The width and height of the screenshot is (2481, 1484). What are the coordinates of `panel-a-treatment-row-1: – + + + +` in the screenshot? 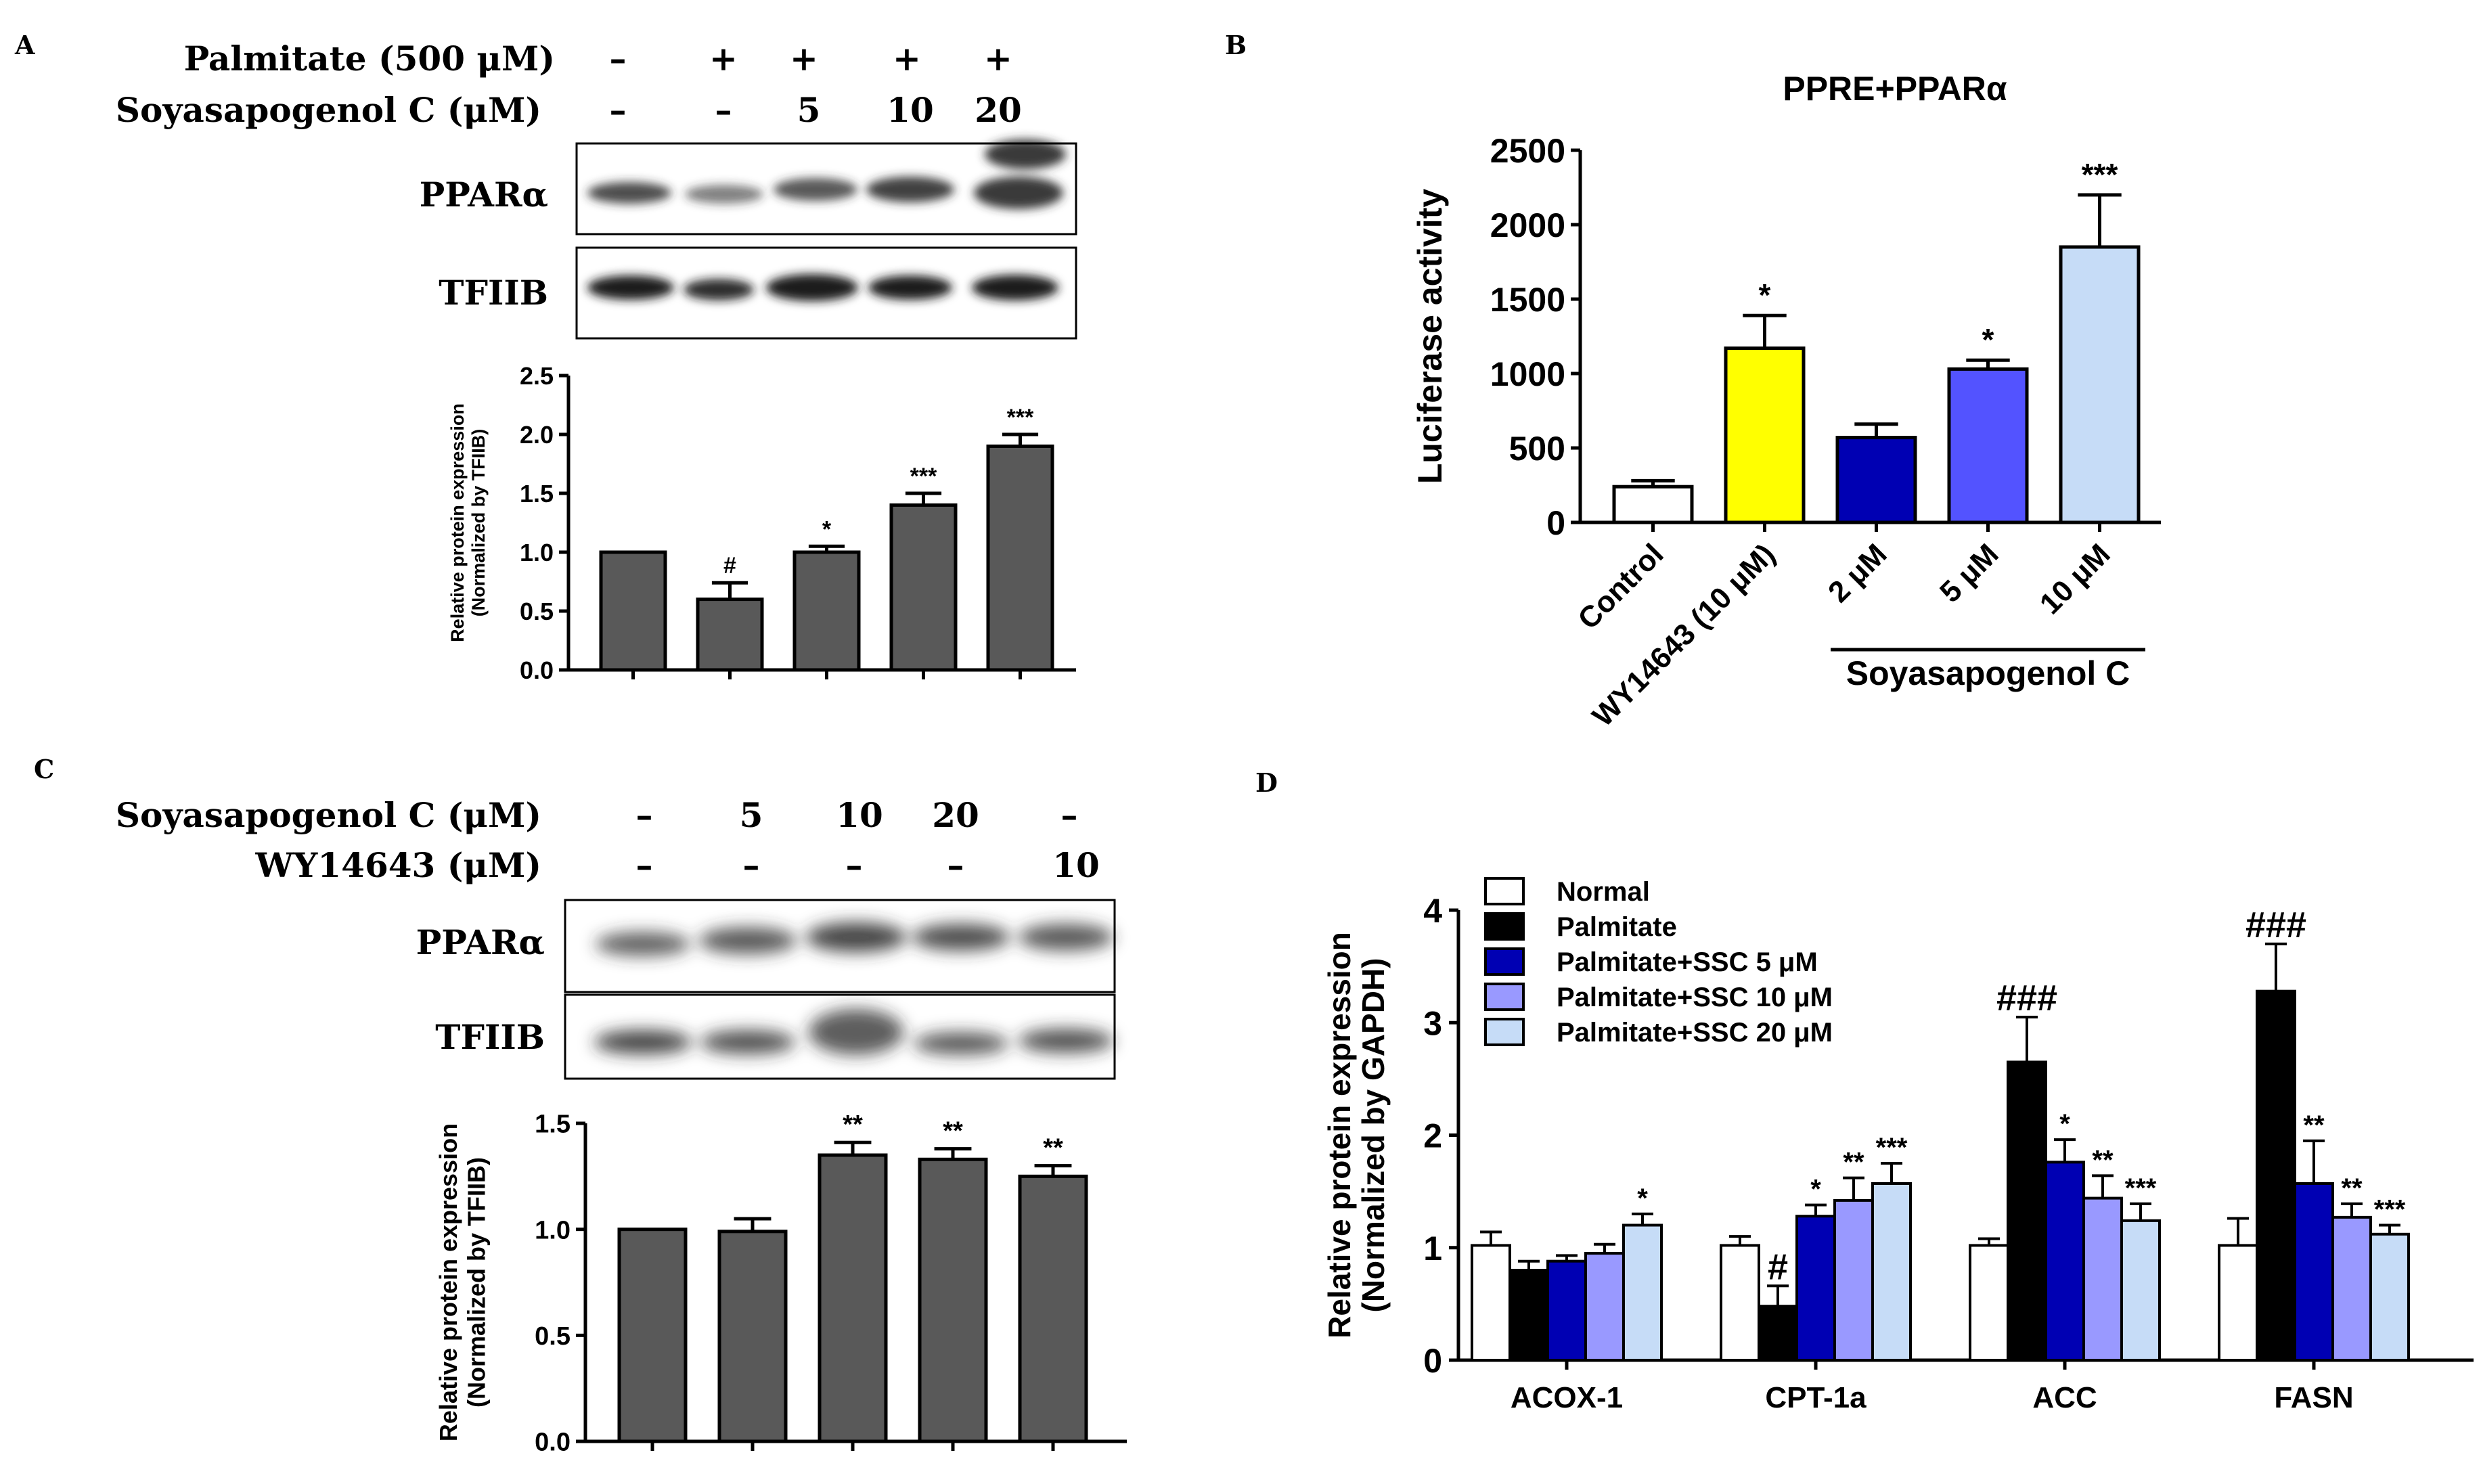 It's located at (811, 59).